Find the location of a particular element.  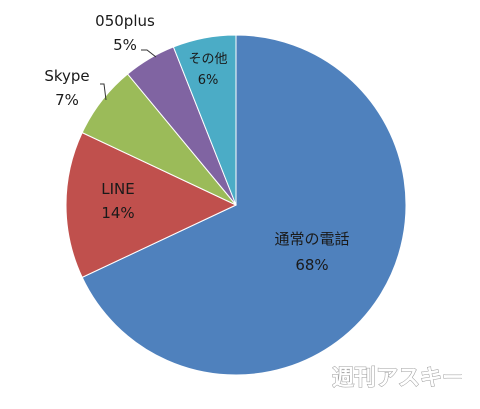

slice-value-1: 14% is located at coordinates (117, 213).